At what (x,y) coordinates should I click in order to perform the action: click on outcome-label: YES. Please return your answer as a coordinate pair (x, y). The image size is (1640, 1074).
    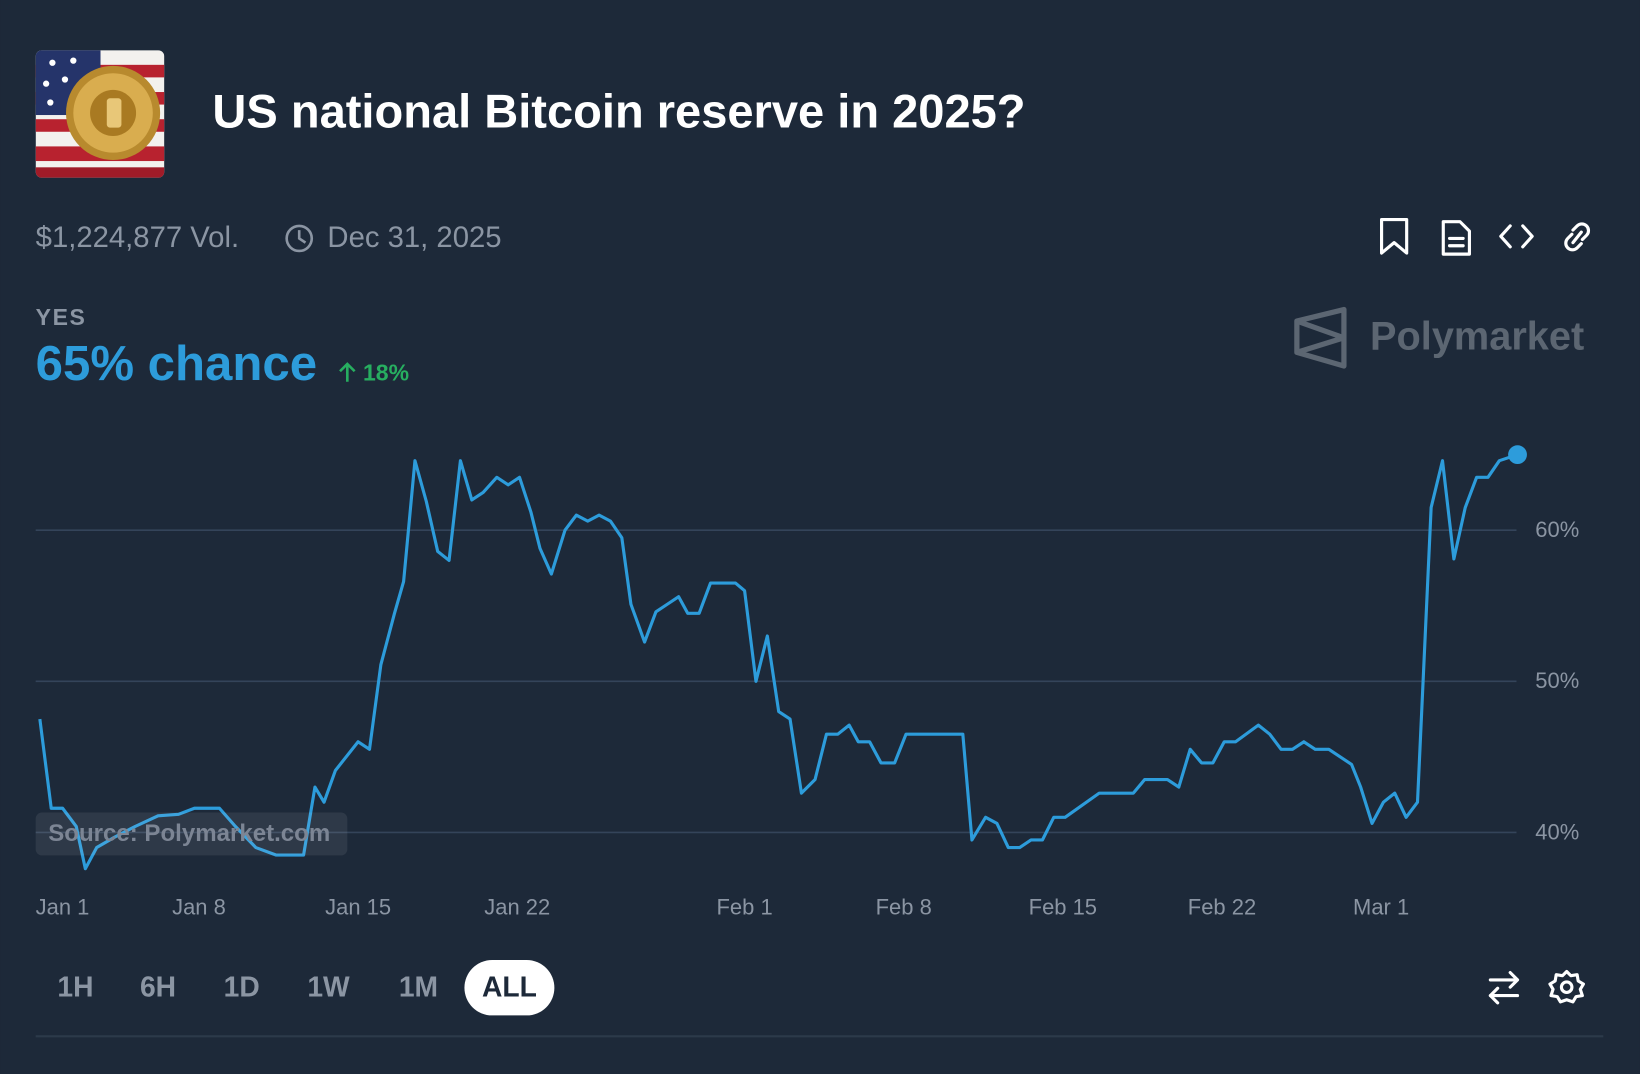
    Looking at the image, I should click on (61, 317).